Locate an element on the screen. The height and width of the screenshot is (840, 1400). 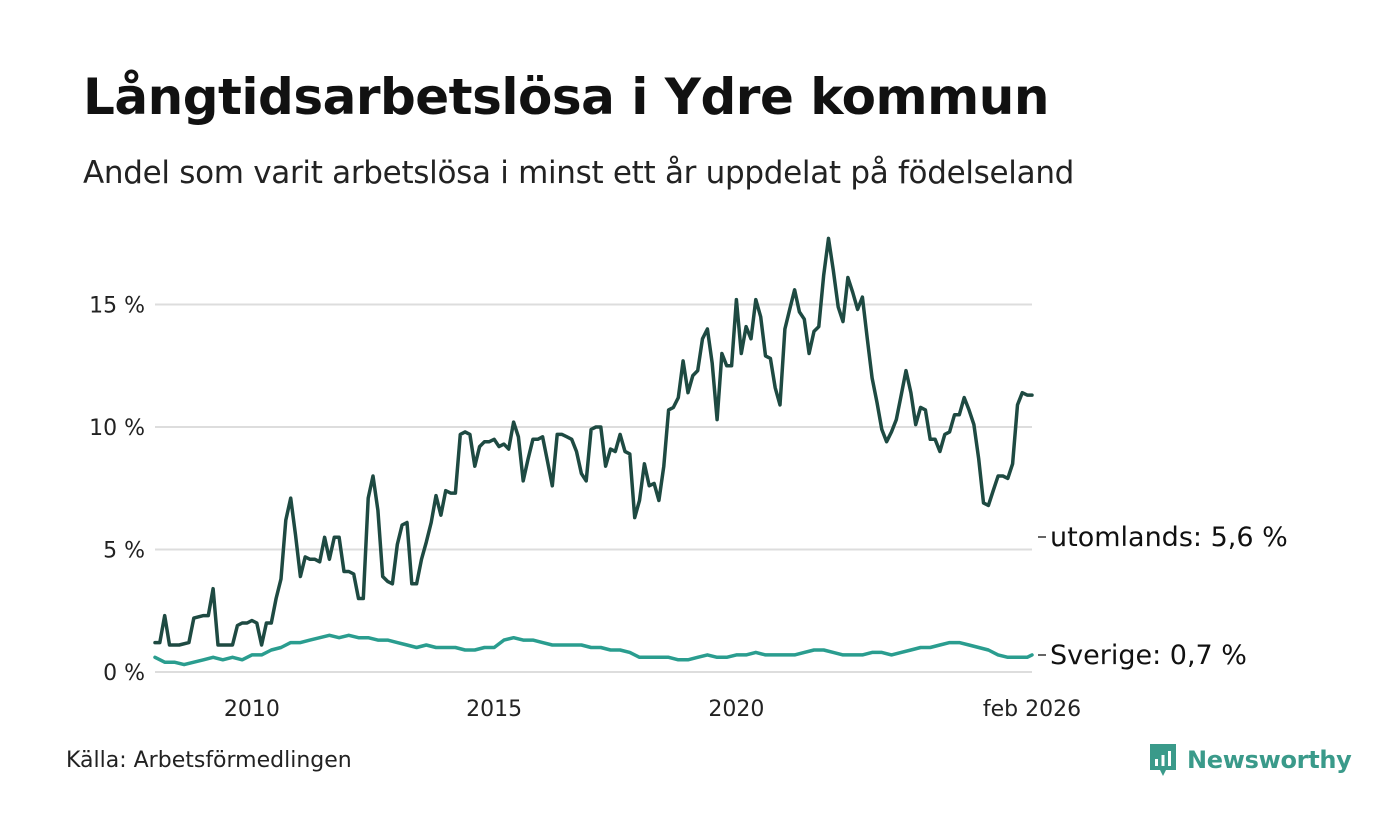
end-label-sverige: Sverige: 0,7 % is located at coordinates (1148, 655).